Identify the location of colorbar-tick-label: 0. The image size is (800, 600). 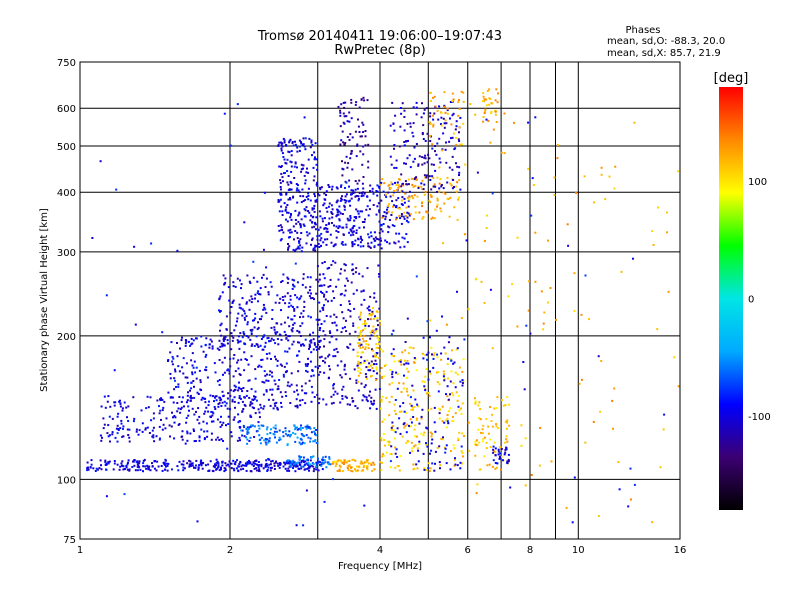
(751, 300).